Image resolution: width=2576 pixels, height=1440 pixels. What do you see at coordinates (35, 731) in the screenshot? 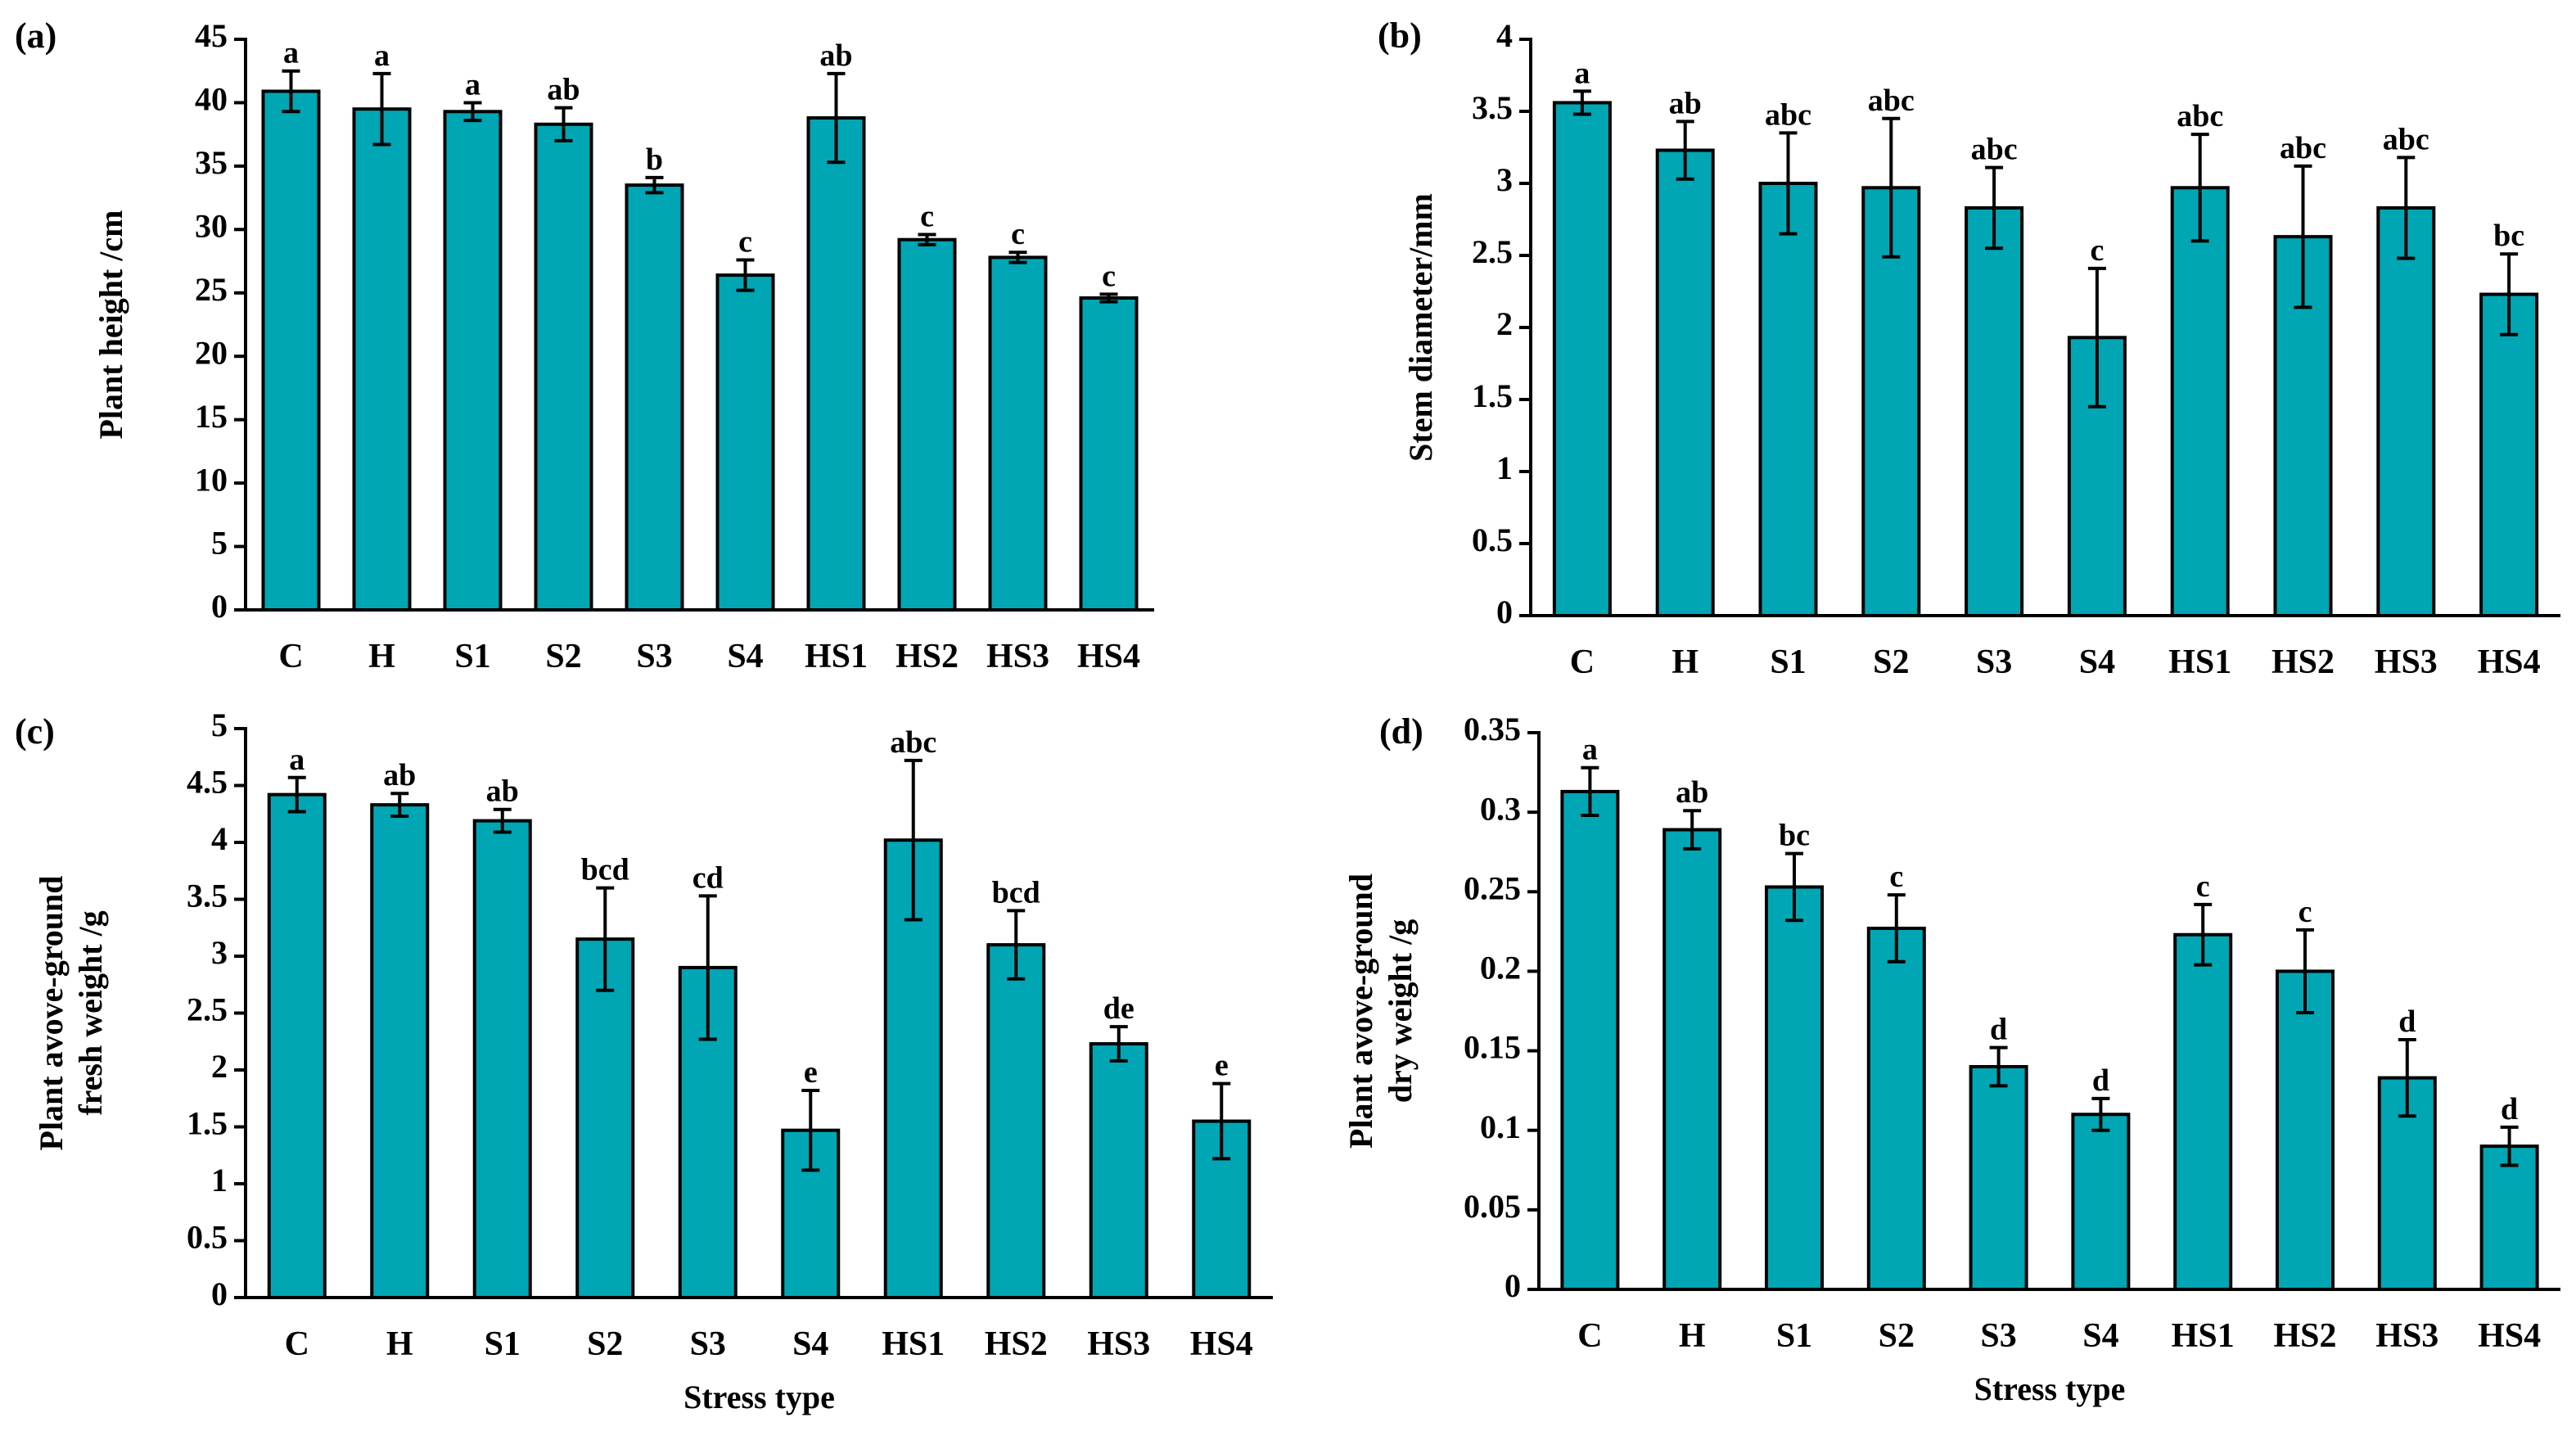
I see `panel-label: (c)` at bounding box center [35, 731].